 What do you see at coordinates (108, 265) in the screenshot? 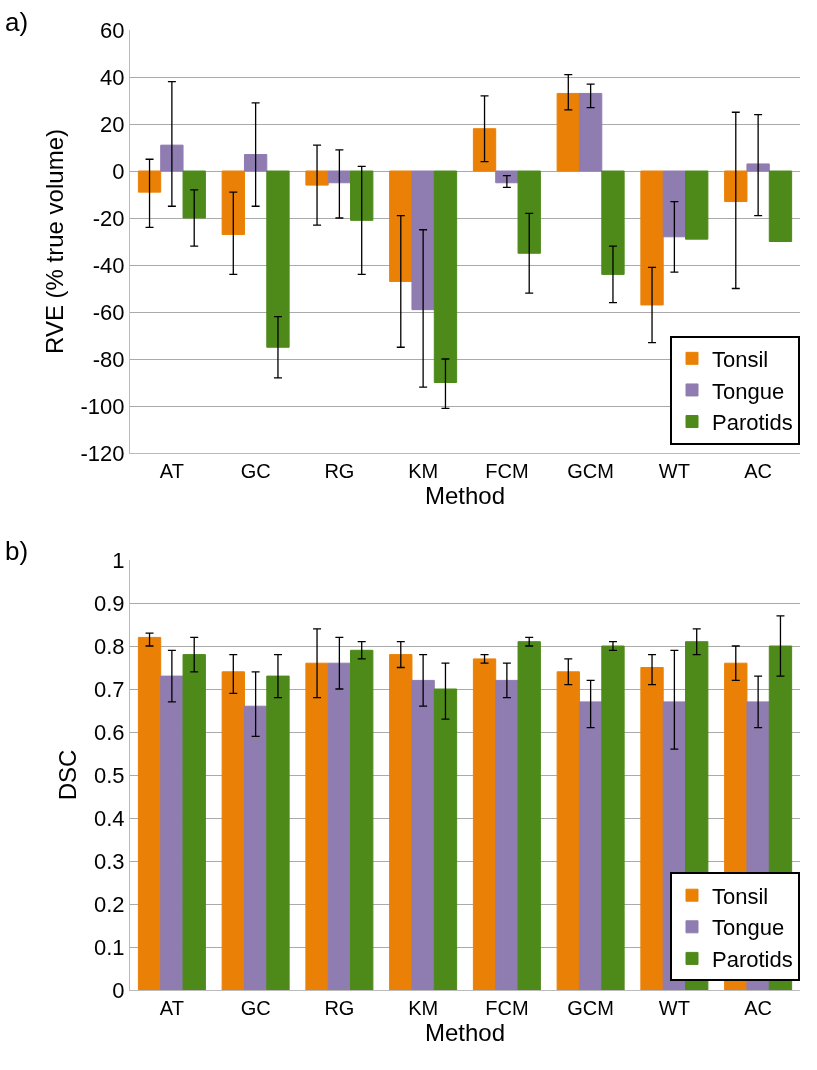
I see `y-tick-label: -40` at bounding box center [108, 265].